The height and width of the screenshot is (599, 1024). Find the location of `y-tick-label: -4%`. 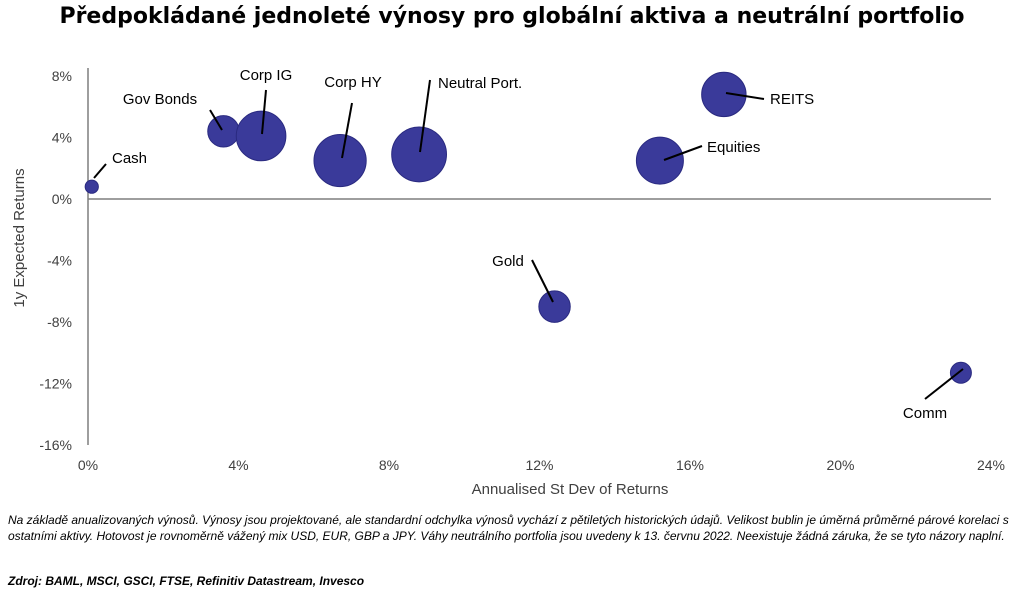

y-tick-label: -4% is located at coordinates (59, 261).